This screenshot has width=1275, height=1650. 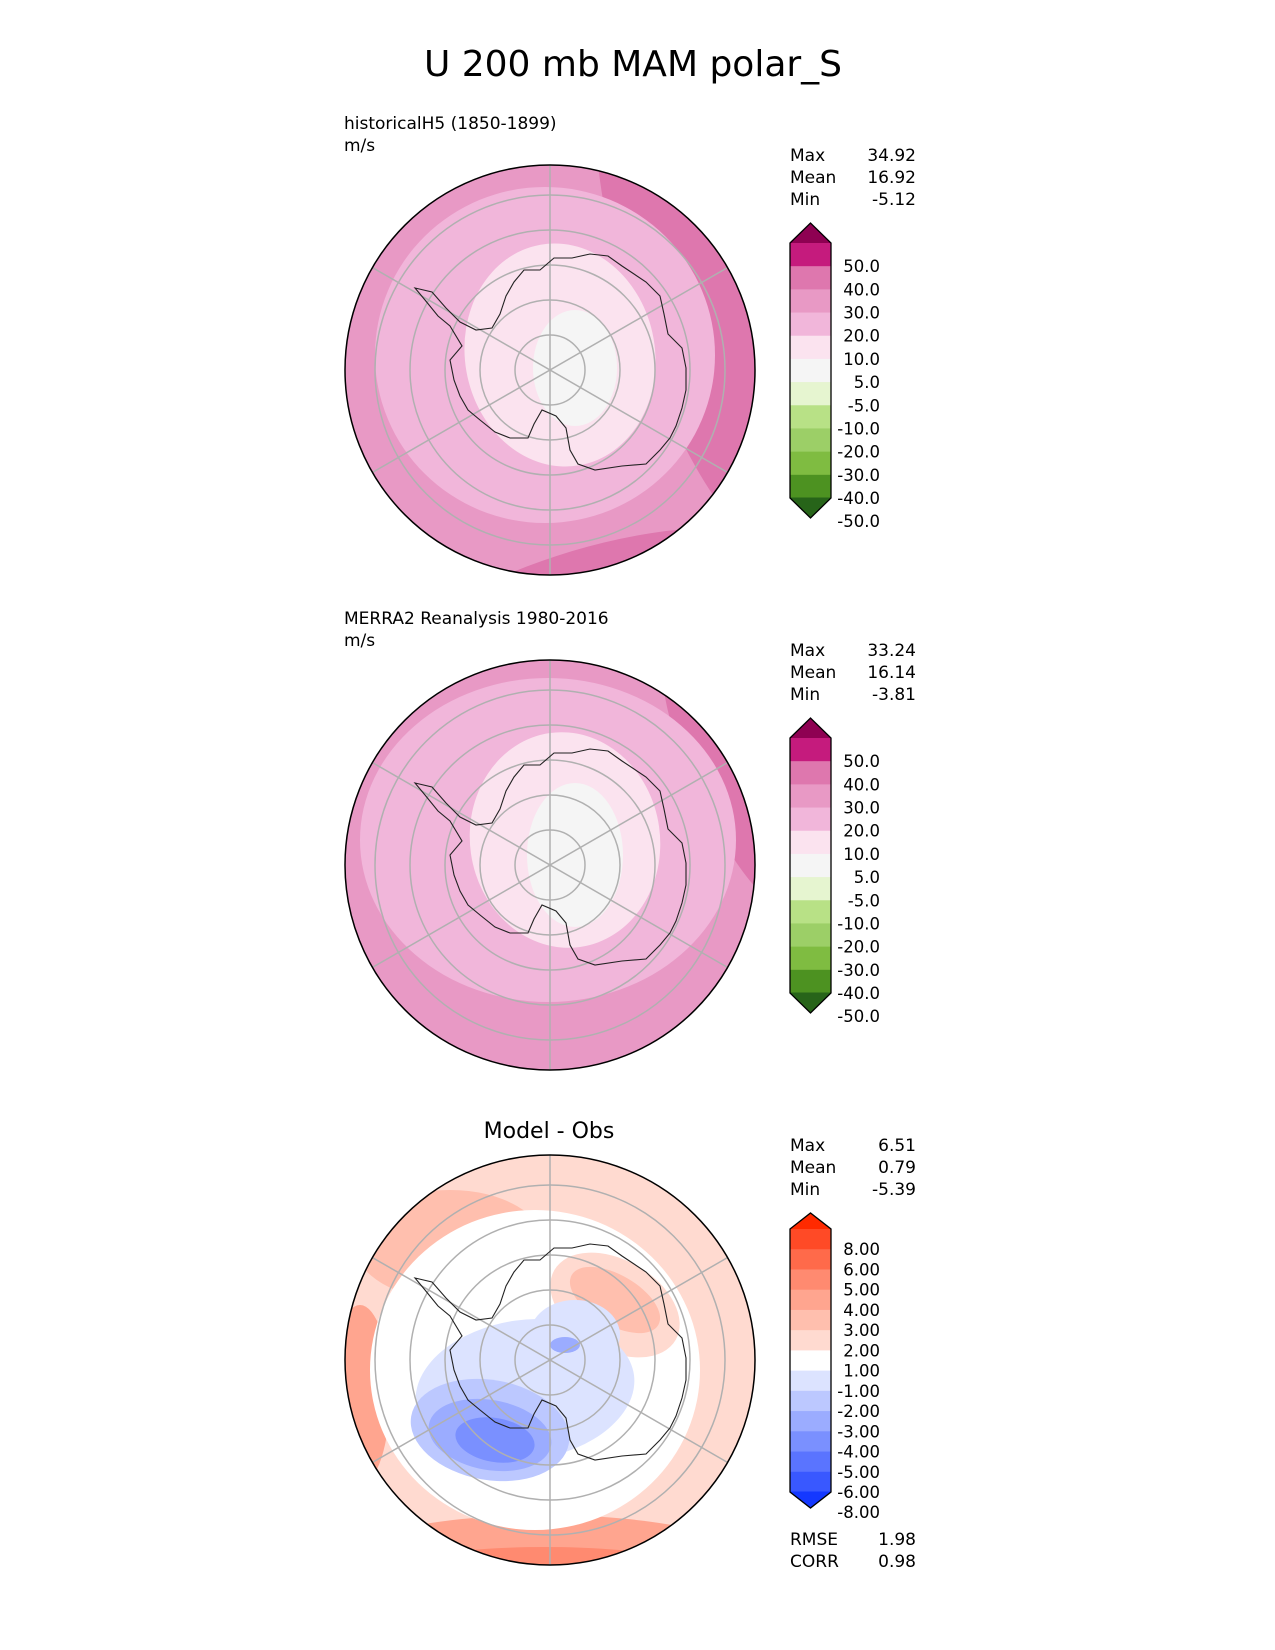 I want to click on stat-value: 0.79, so click(x=897, y=1168).